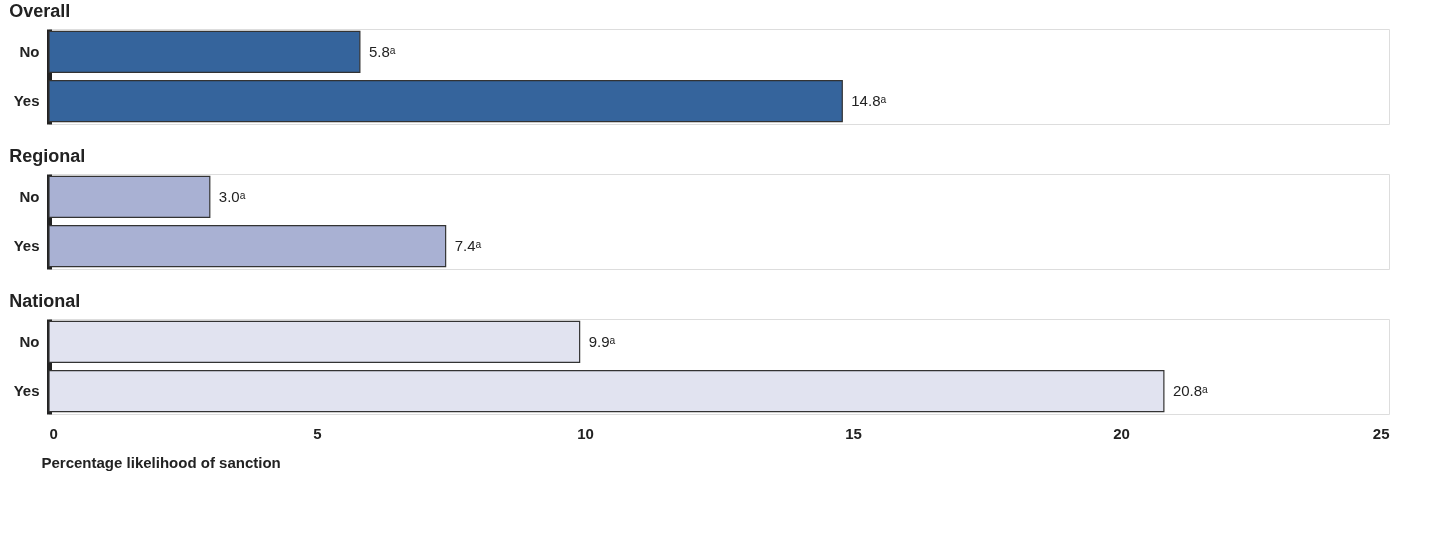 This screenshot has width=1455, height=533. I want to click on x-tick-label: 0, so click(53, 433).